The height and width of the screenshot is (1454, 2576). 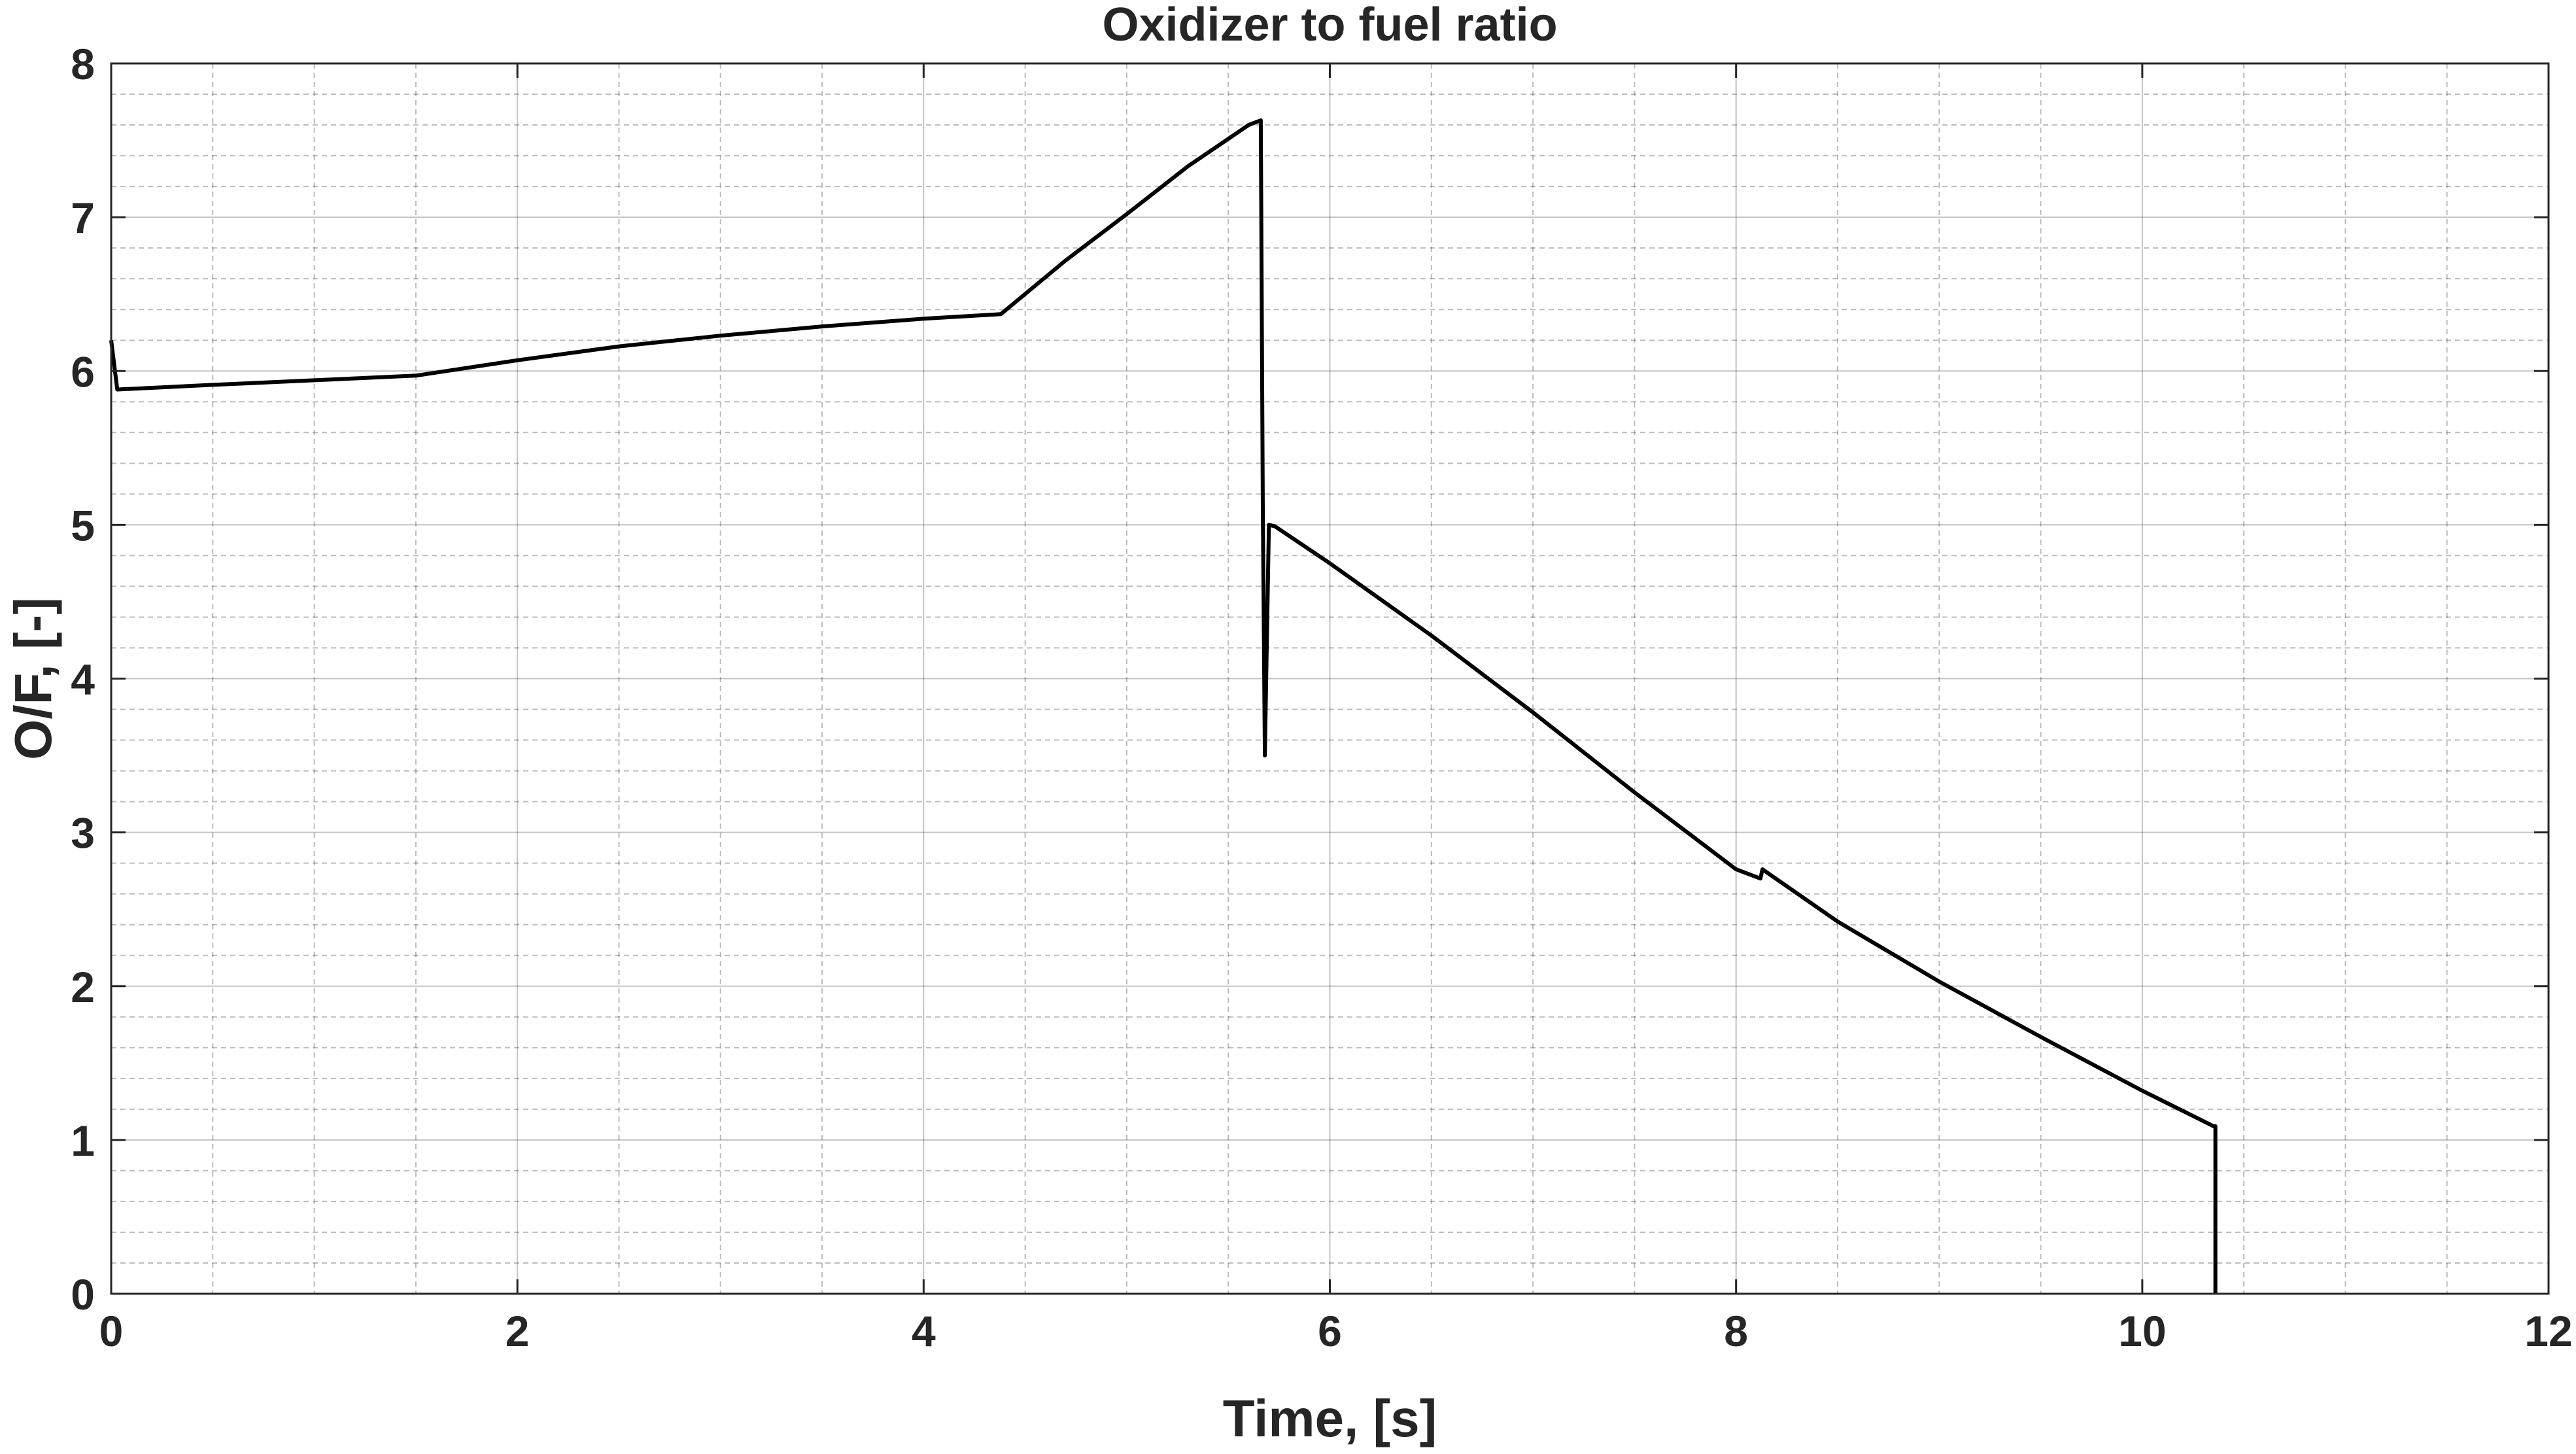 What do you see at coordinates (2548, 1331) in the screenshot?
I see `x-tick-label: 12` at bounding box center [2548, 1331].